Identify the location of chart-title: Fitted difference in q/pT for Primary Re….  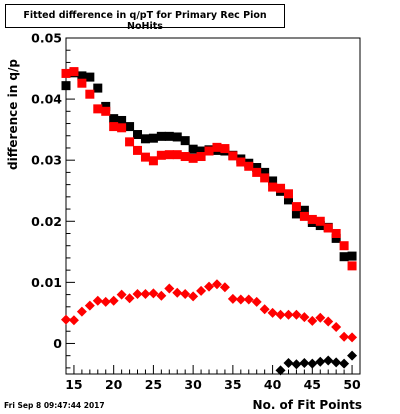
(145, 21).